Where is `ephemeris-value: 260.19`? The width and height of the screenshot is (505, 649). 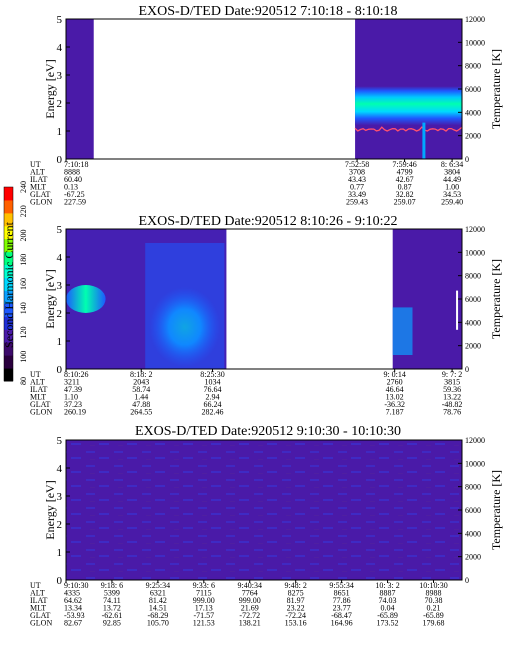
ephemeris-value: 260.19 is located at coordinates (75, 412).